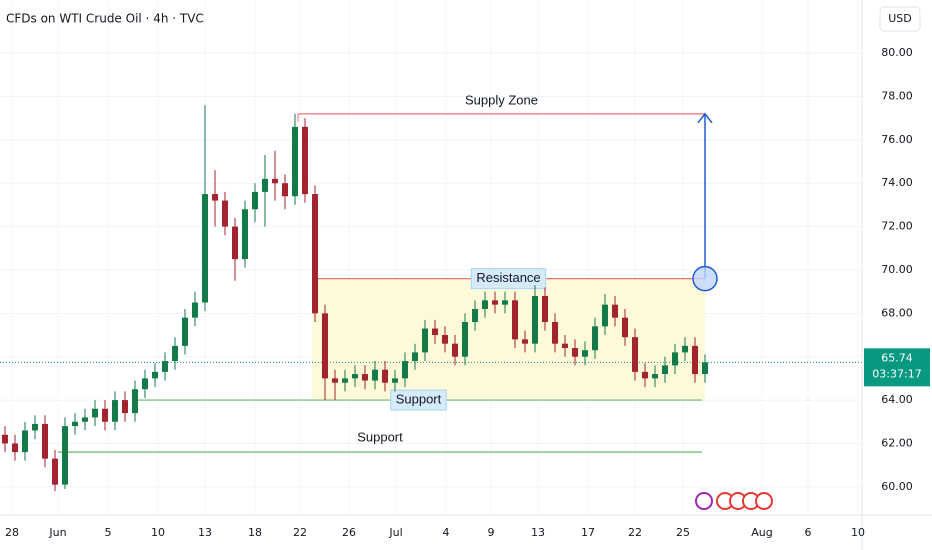  Describe the element at coordinates (897, 486) in the screenshot. I see `y-tick-label: 60.00` at that location.